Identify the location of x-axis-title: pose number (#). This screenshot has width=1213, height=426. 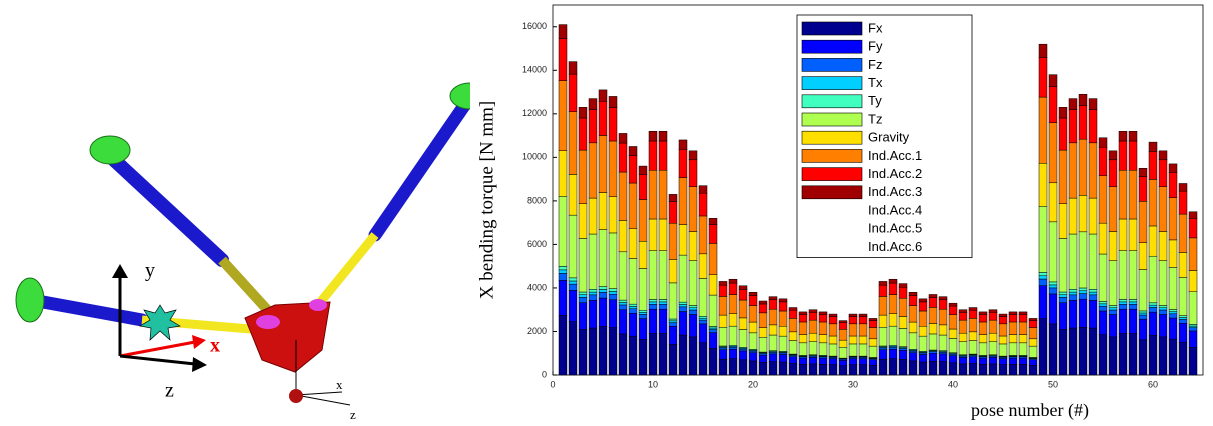
(1030, 410).